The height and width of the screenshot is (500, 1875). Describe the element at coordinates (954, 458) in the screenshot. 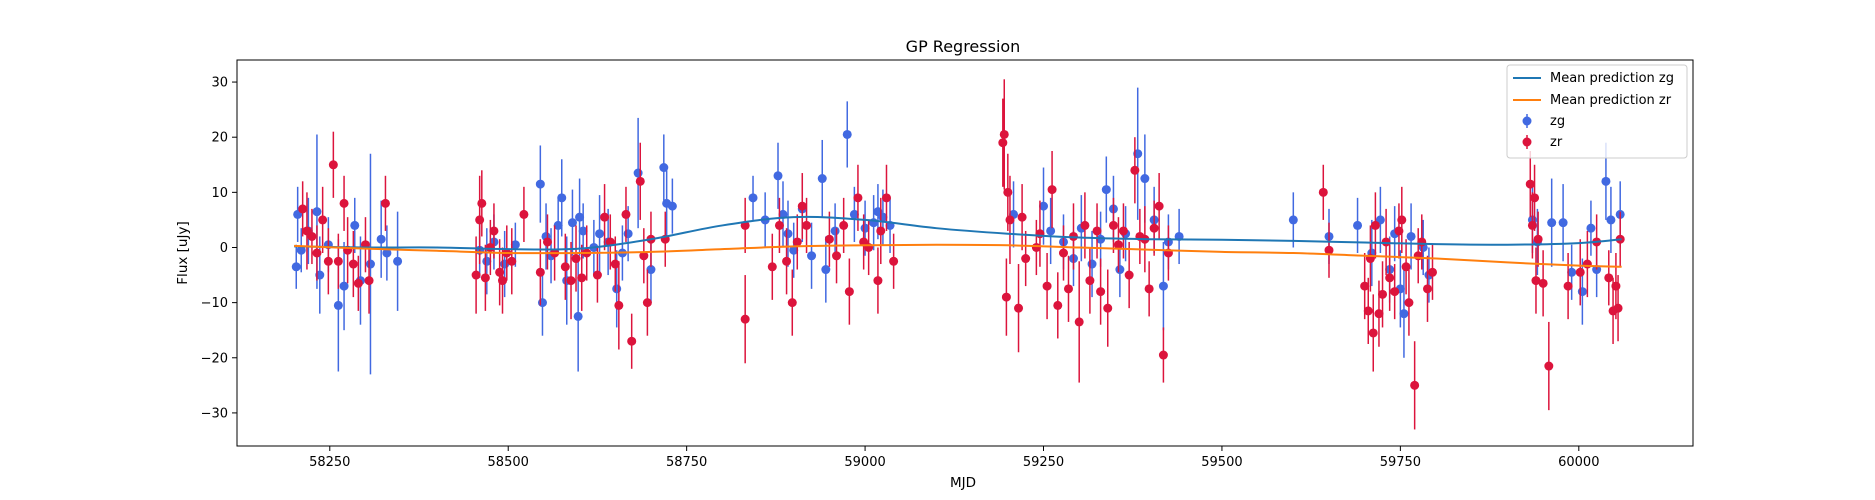

I see `x-axis: 58250 58500 58750 59000 59250 59500 59750 60000` at that location.